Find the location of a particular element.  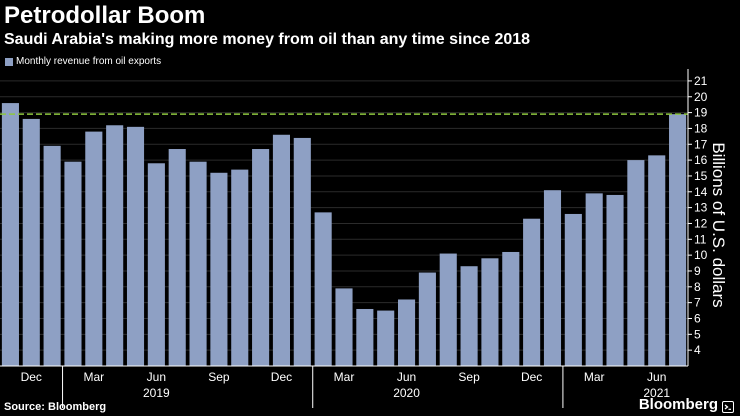

y-tick-label-5: 9 is located at coordinates (697, 271).